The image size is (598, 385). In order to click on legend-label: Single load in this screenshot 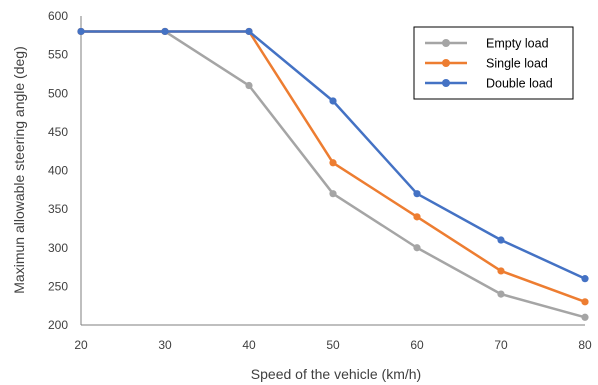, I will do `click(517, 64)`.